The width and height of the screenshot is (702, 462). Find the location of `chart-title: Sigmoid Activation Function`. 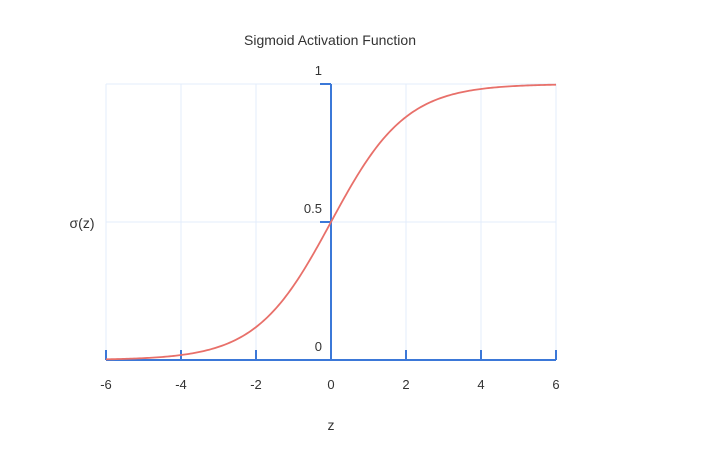

chart-title: Sigmoid Activation Function is located at coordinates (330, 40).